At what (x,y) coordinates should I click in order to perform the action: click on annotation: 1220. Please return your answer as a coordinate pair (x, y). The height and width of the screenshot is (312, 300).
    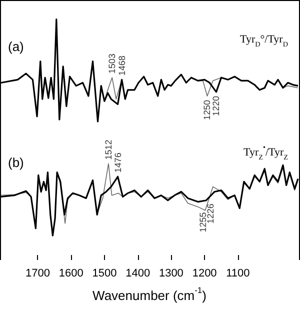
    Looking at the image, I should click on (216, 106).